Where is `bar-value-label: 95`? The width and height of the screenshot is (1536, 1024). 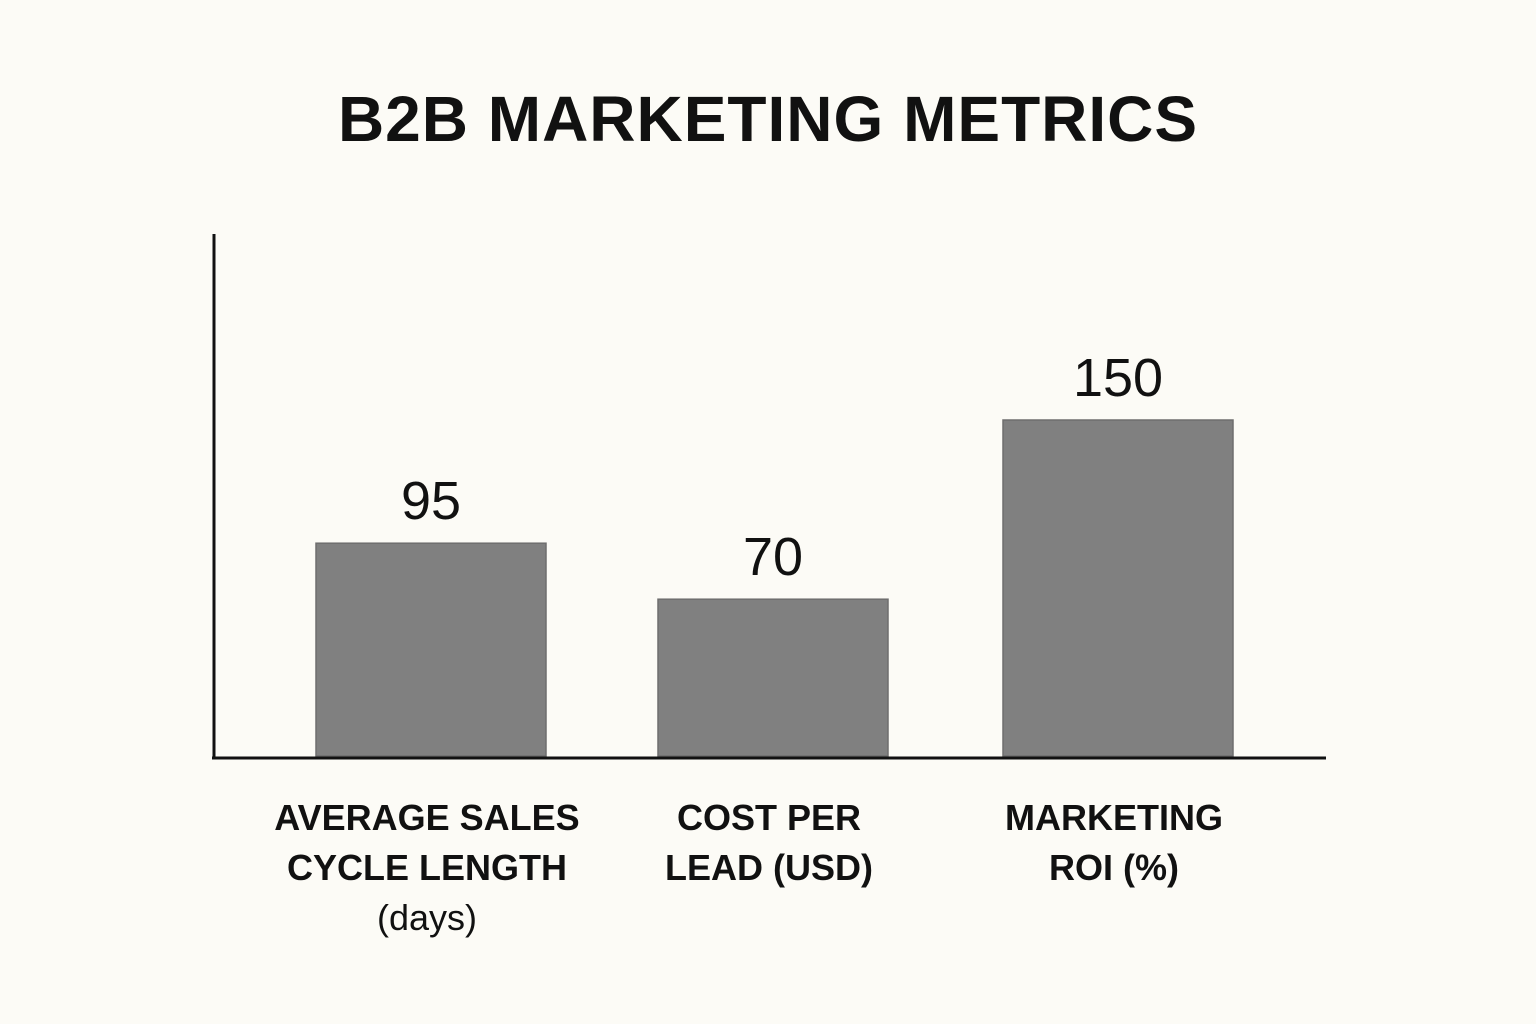
bar-value-label: 95 is located at coordinates (431, 501).